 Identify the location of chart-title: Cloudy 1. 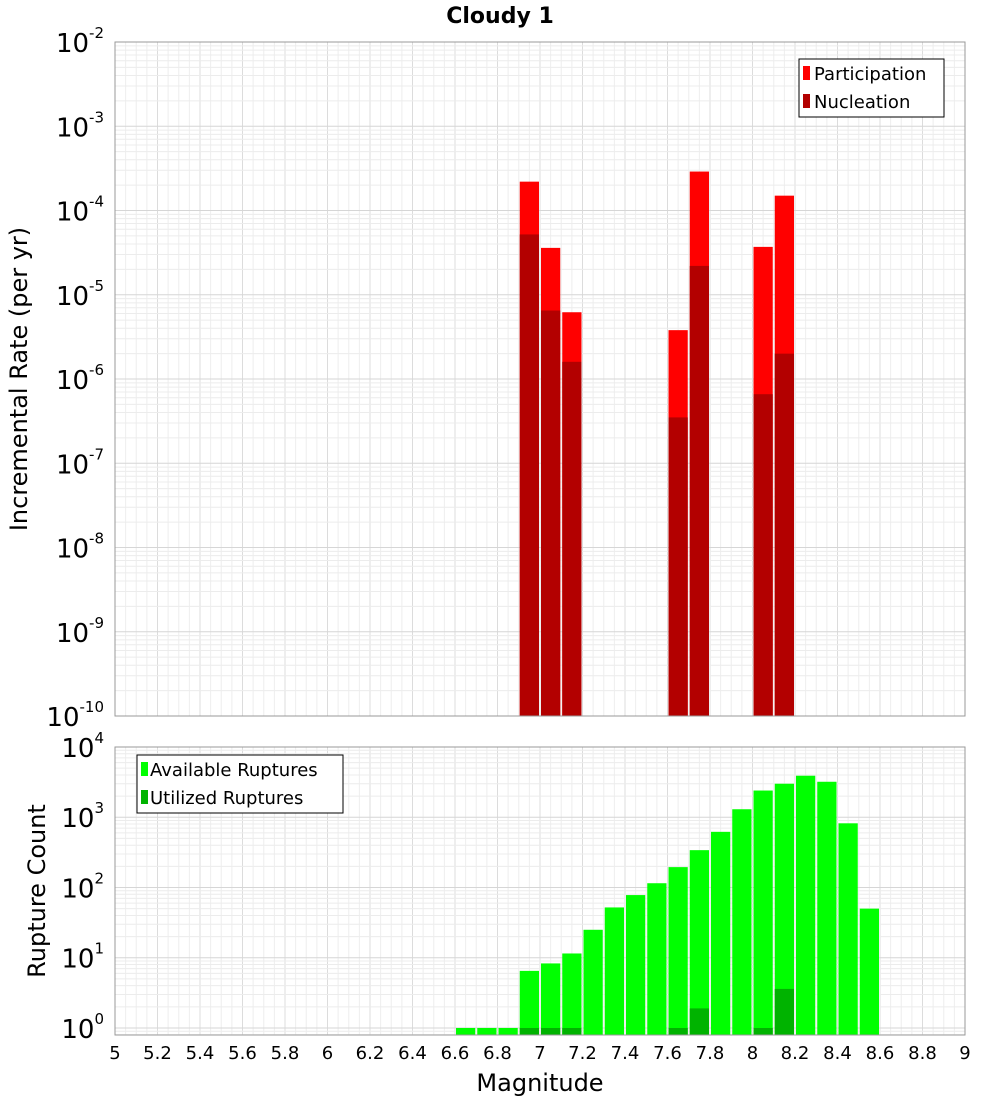
(500, 16).